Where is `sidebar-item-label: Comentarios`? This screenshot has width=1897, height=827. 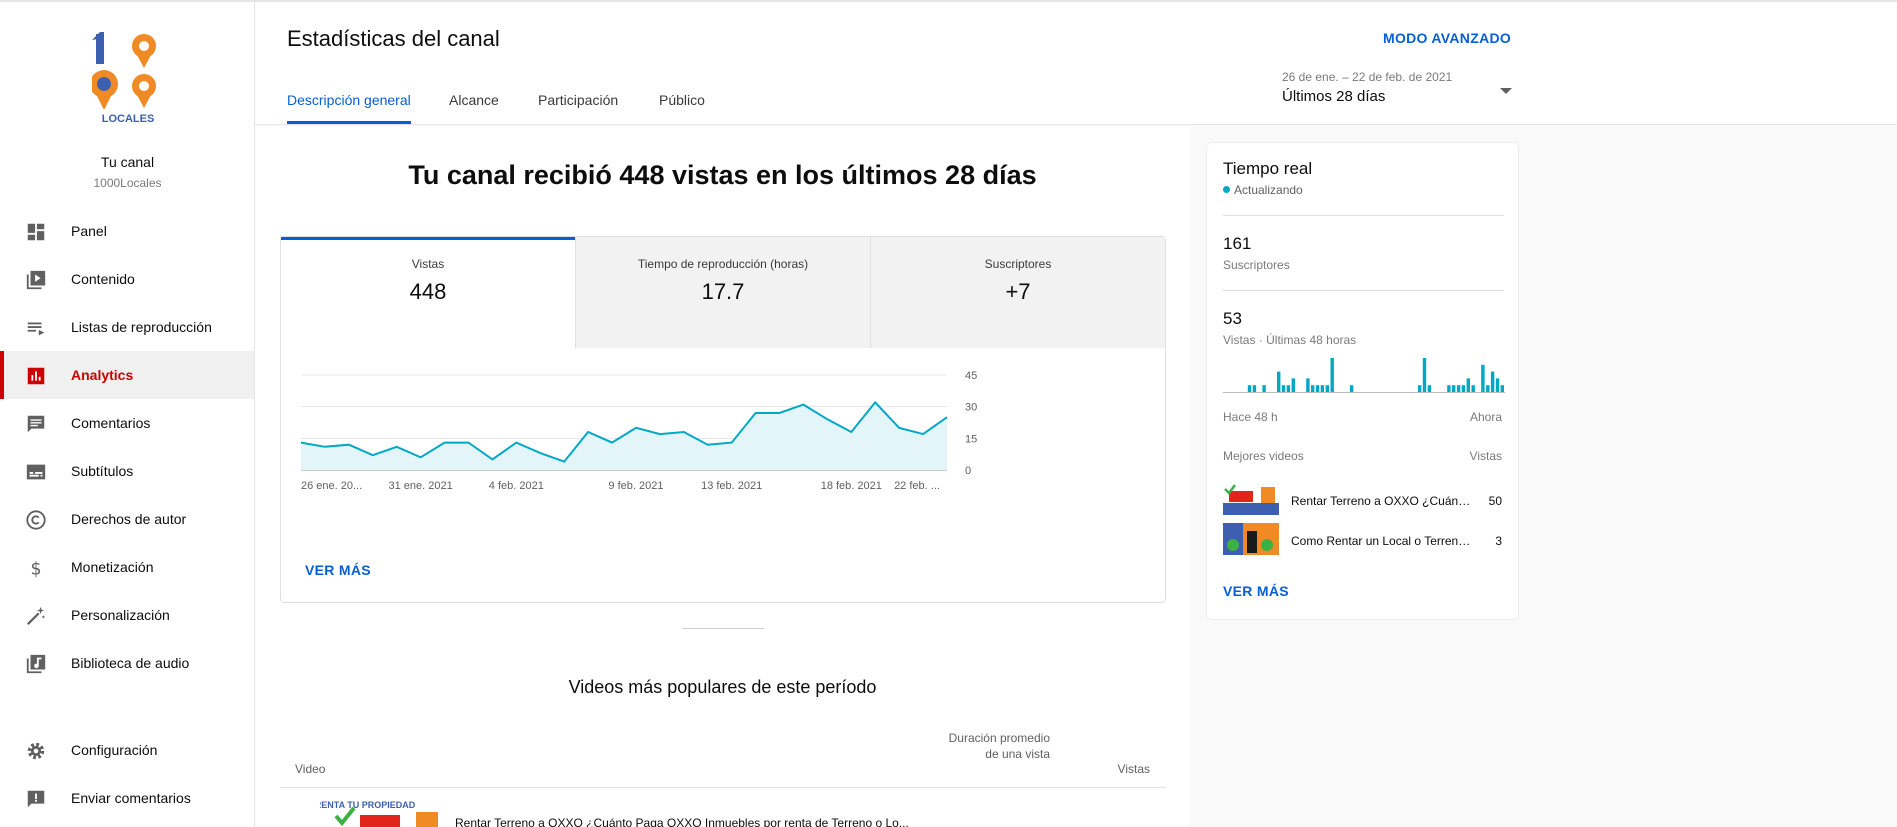
sidebar-item-label: Comentarios is located at coordinates (111, 423).